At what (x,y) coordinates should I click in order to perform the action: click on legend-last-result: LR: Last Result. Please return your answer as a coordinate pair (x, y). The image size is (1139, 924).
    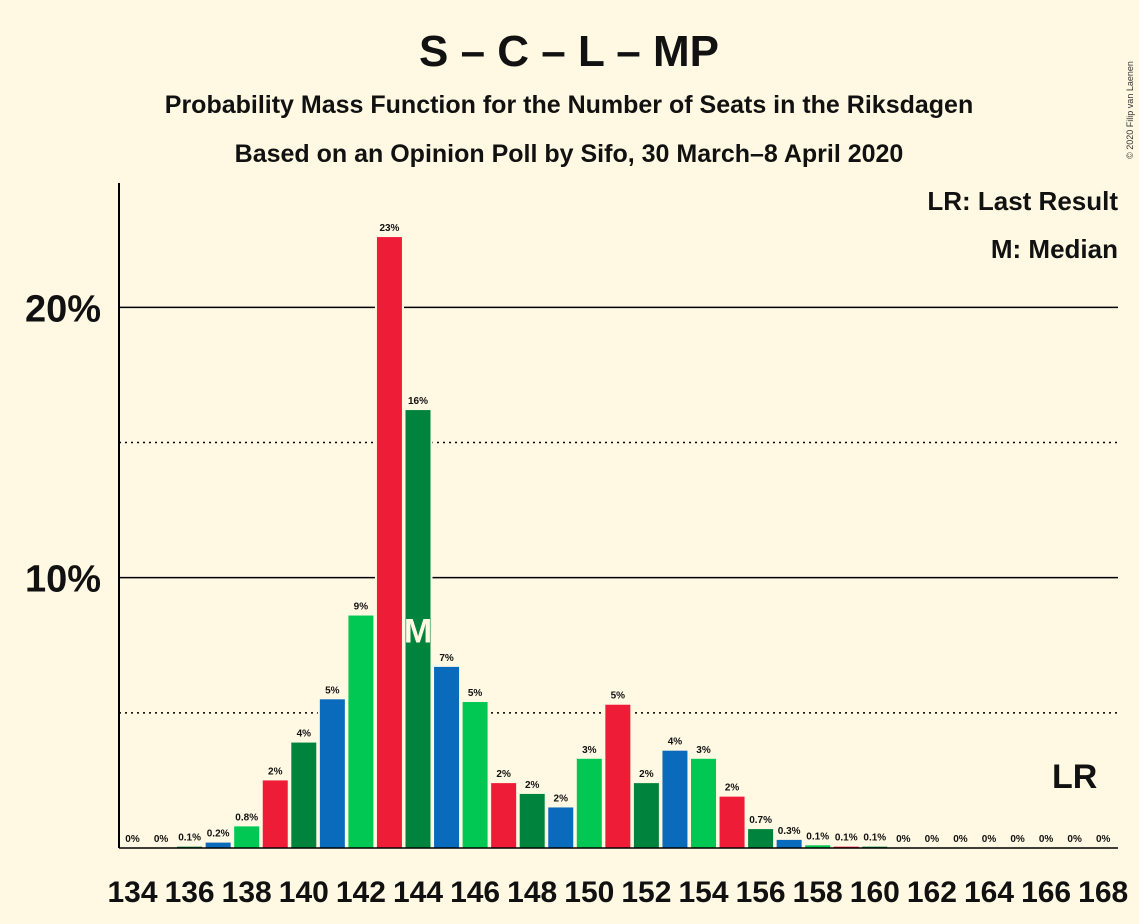
    Looking at the image, I should click on (1022, 201).